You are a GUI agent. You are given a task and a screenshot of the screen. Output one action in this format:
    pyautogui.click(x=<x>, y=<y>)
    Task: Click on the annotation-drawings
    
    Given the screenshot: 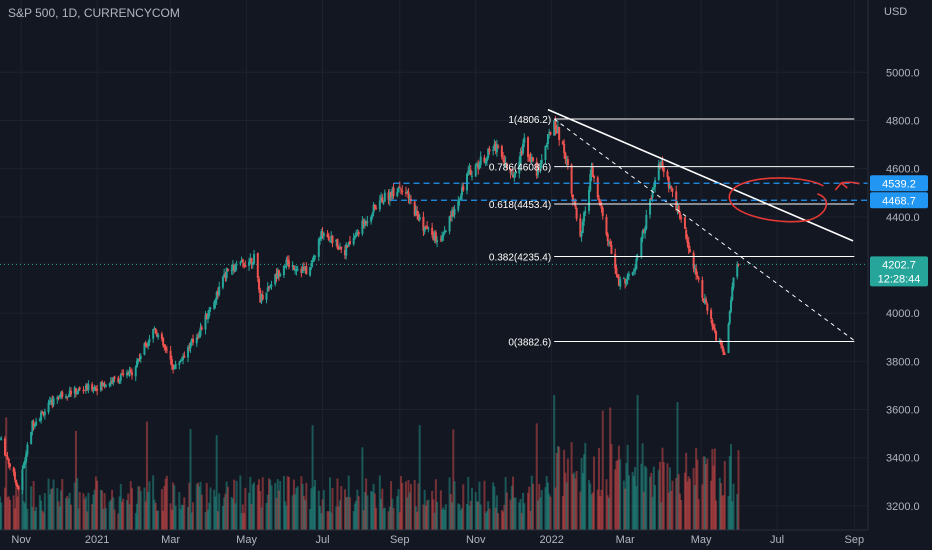 What is the action you would take?
    pyautogui.click(x=794, y=200)
    